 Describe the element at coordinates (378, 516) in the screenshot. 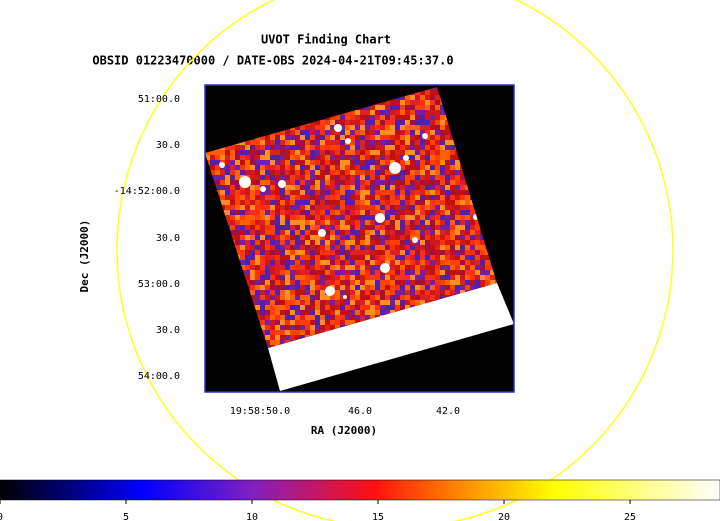

I see `colorbar-tick-label: 15` at that location.